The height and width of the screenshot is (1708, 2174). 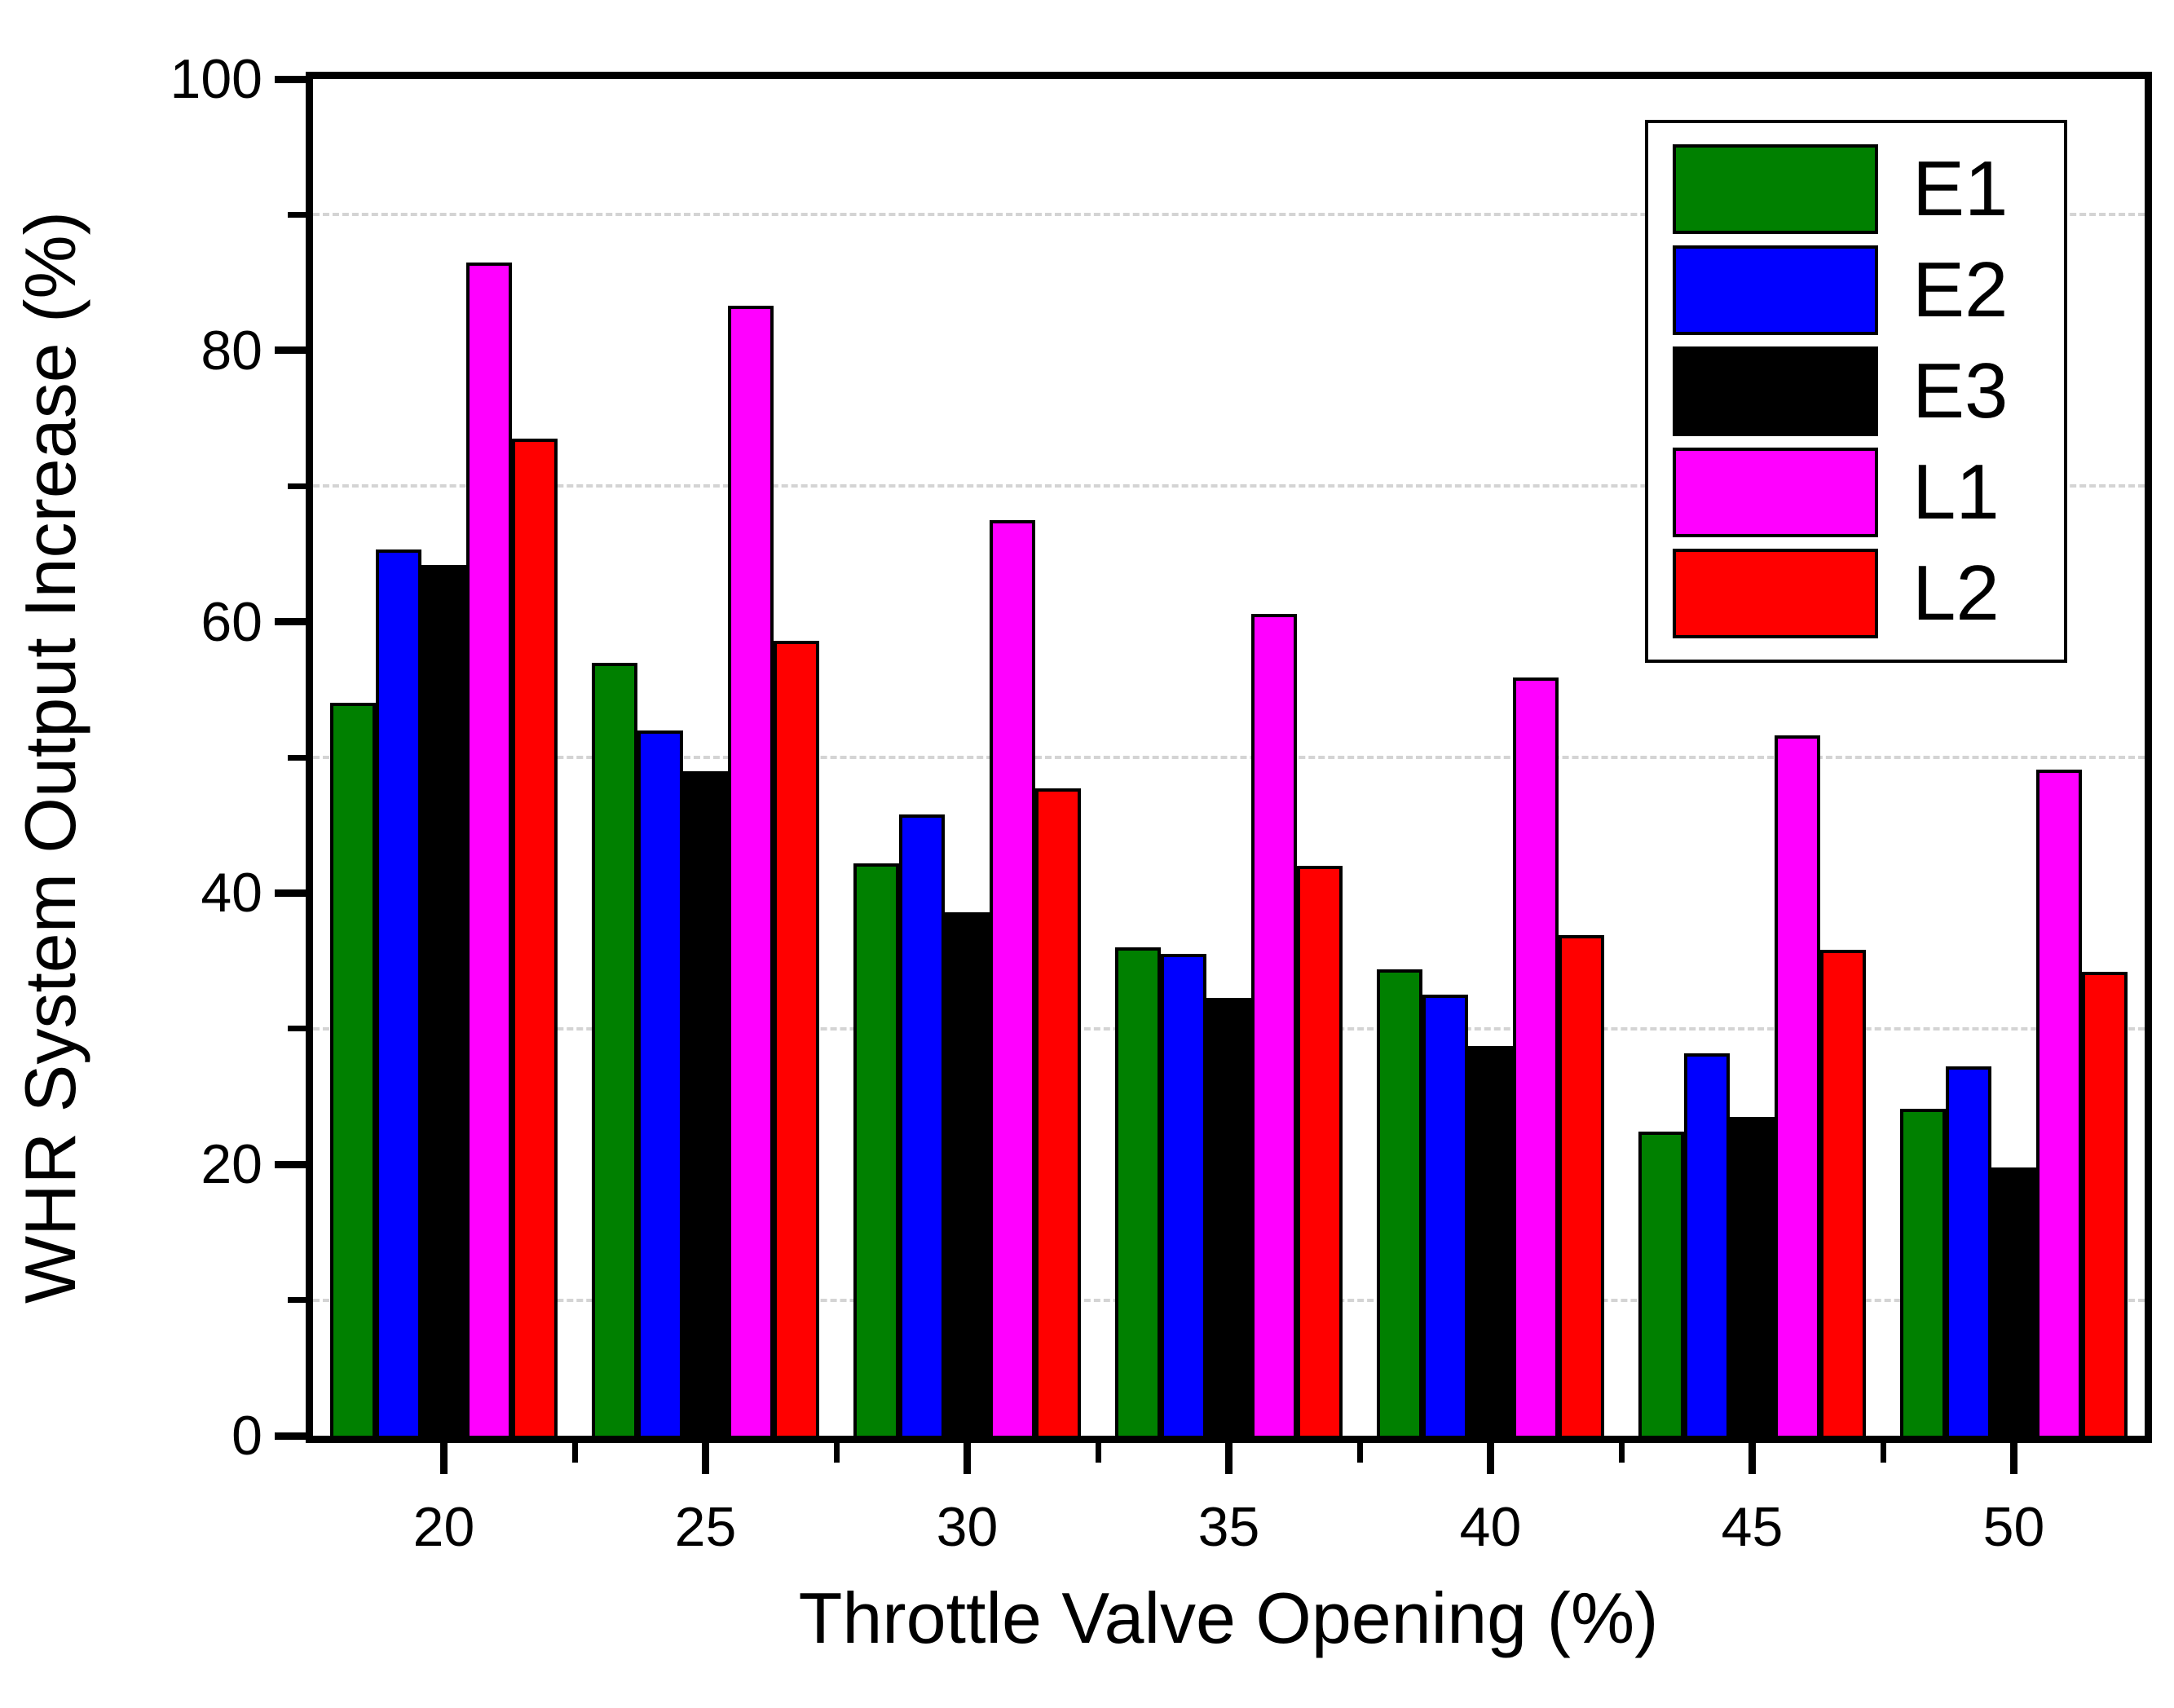 I want to click on x-tick-label-50: 50, so click(x=2013, y=1527).